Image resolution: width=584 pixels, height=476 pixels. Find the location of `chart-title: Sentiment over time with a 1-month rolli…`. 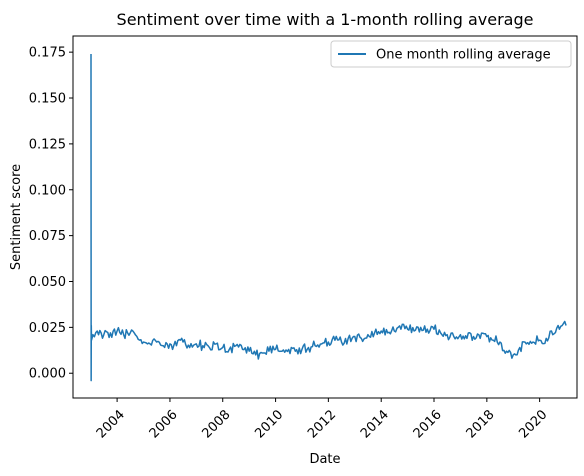

chart-title: Sentiment over time with a 1-month rolli… is located at coordinates (325, 19).